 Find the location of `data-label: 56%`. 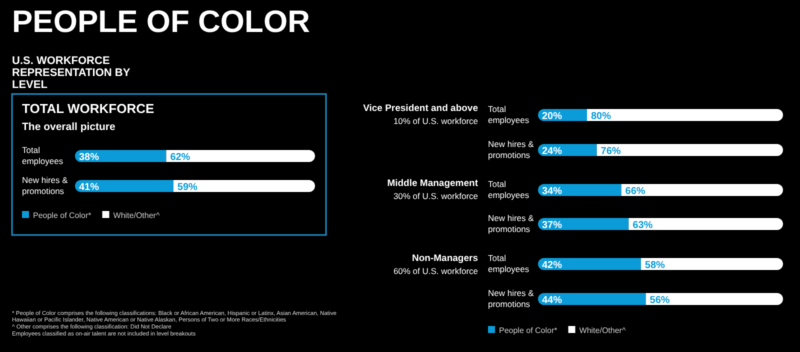

data-label: 56% is located at coordinates (660, 300).